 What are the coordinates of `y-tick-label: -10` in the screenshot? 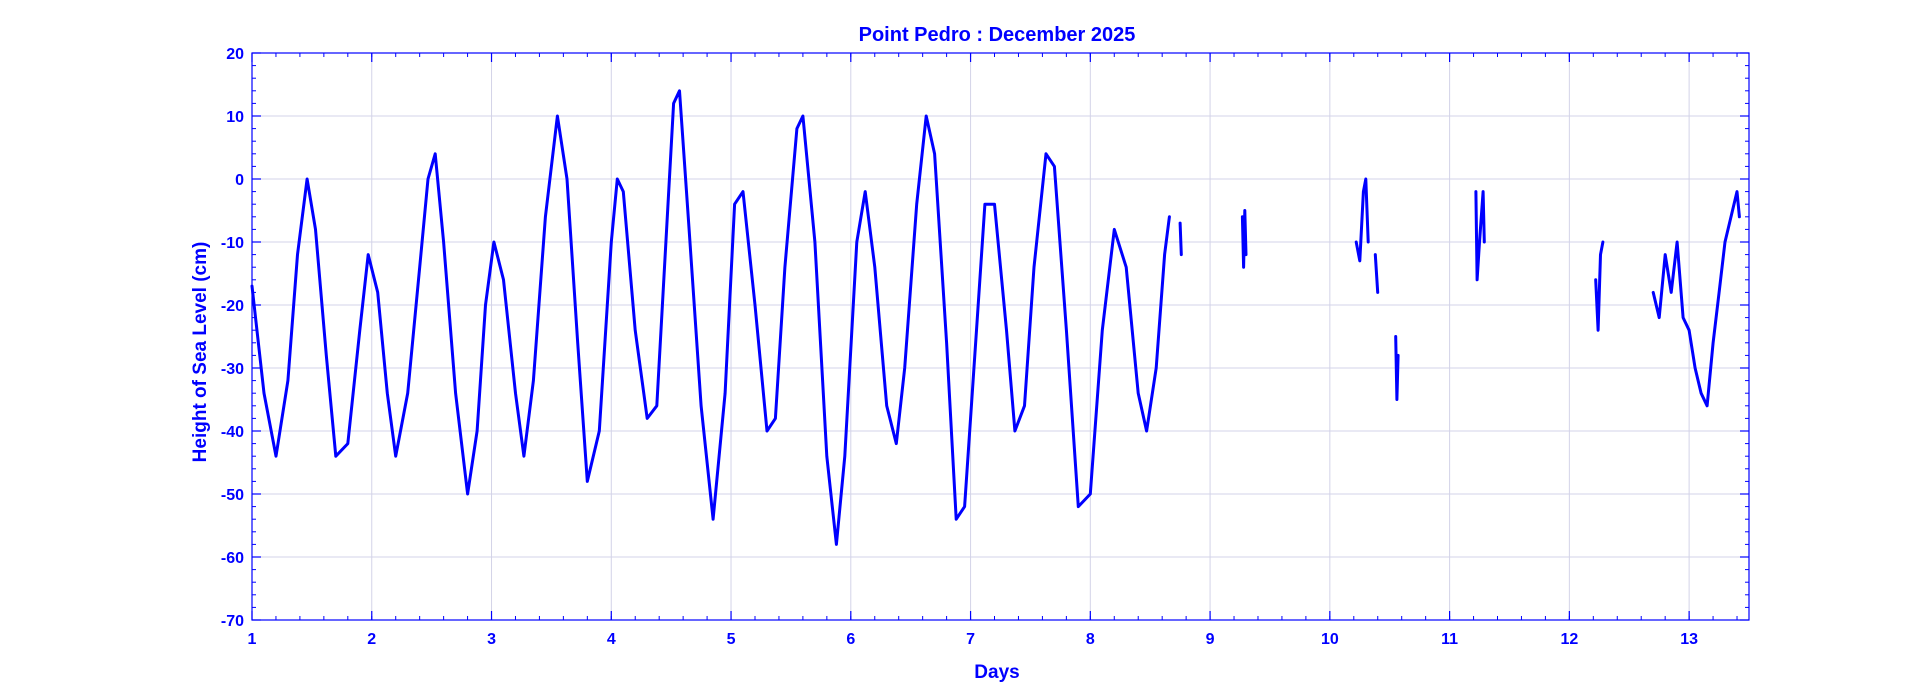 It's located at (232, 243).